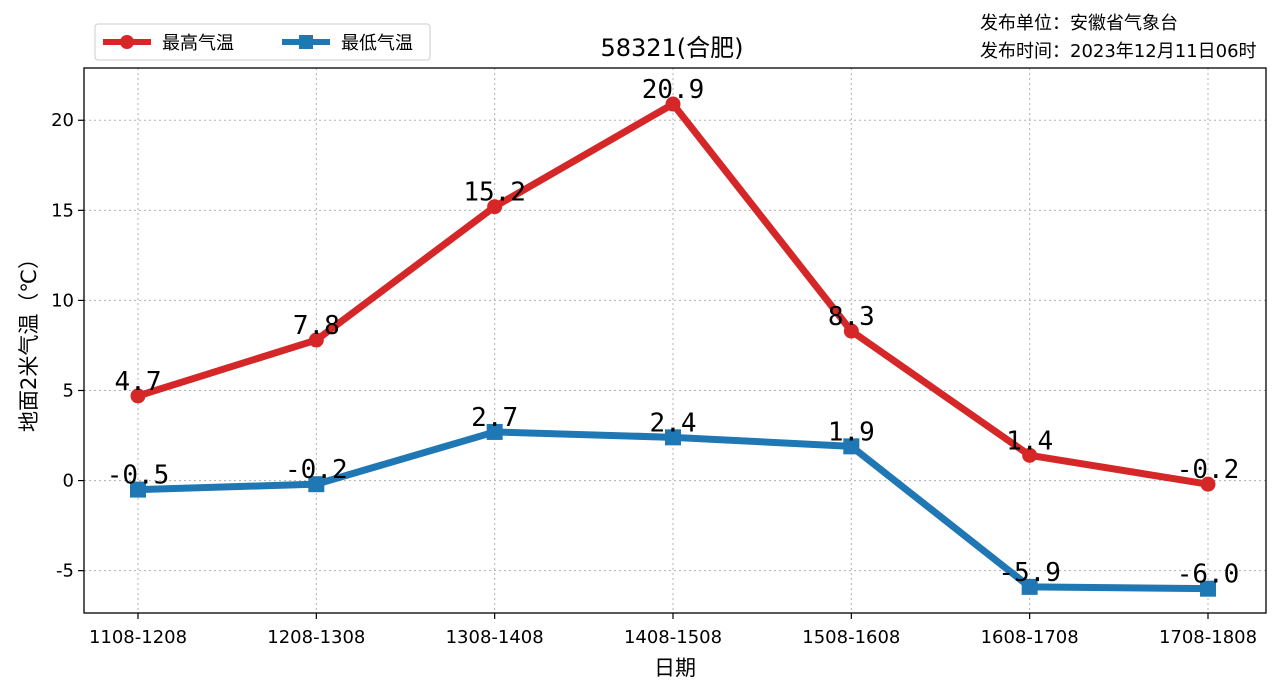 The width and height of the screenshot is (1280, 692). What do you see at coordinates (138, 476) in the screenshot?
I see `data-label-min: -0.5` at bounding box center [138, 476].